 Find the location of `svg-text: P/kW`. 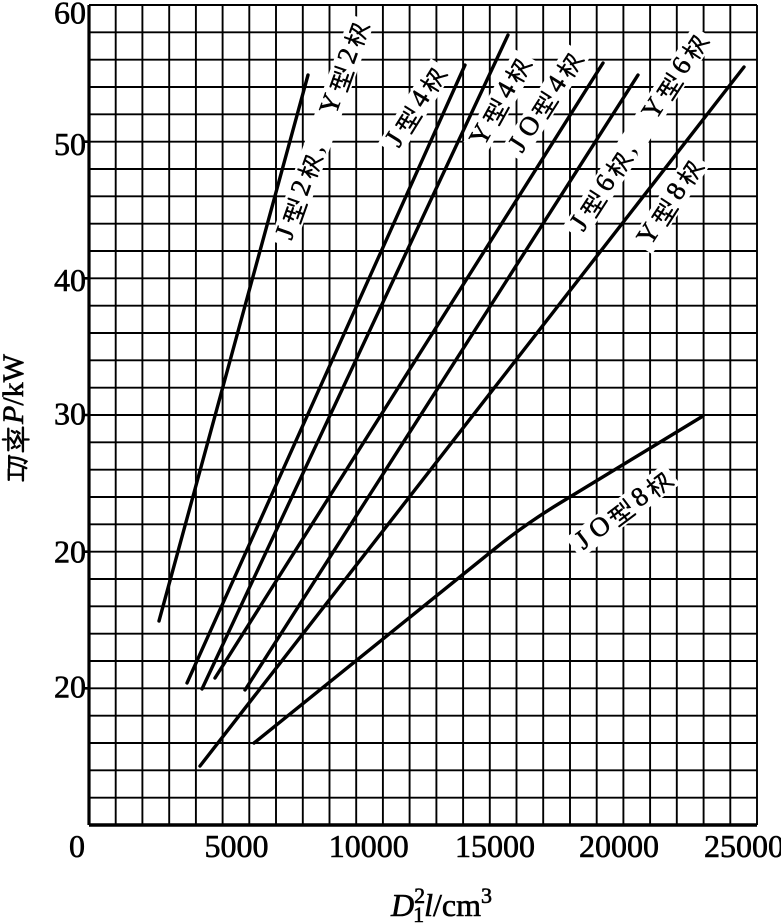

svg-text: P/kW is located at coordinates (15, 389).